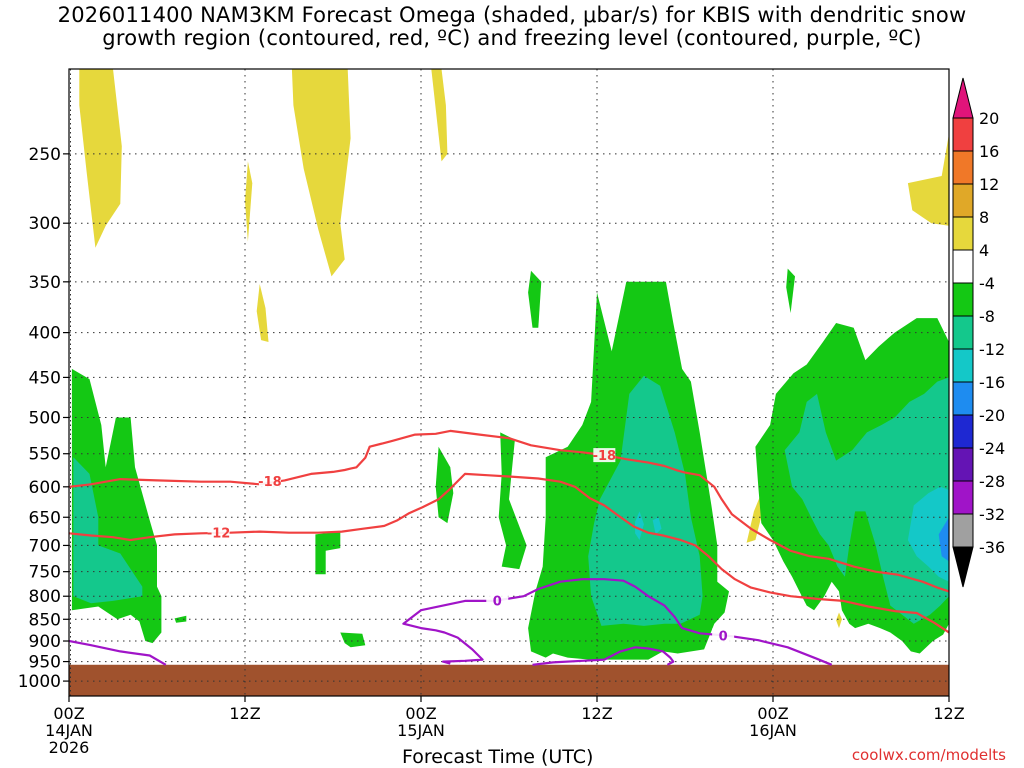  Describe the element at coordinates (928, 179) in the screenshot. I see `omega-region-sink-g` at that location.